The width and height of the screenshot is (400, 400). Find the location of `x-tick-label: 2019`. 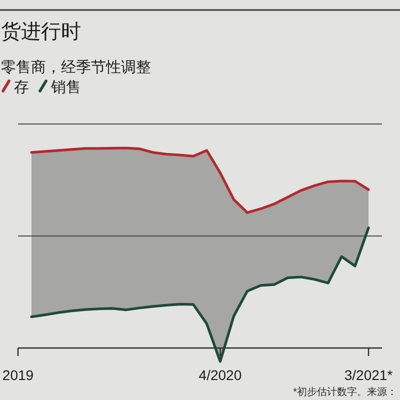

x-tick-label: 2019 is located at coordinates (18, 375).